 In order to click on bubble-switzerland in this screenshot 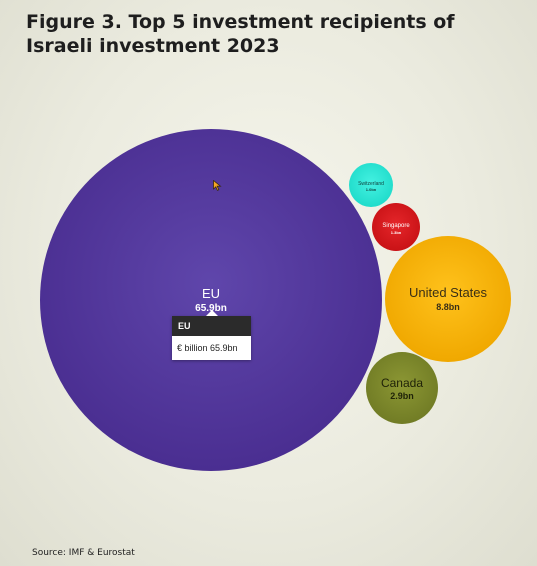, I will do `click(371, 185)`.